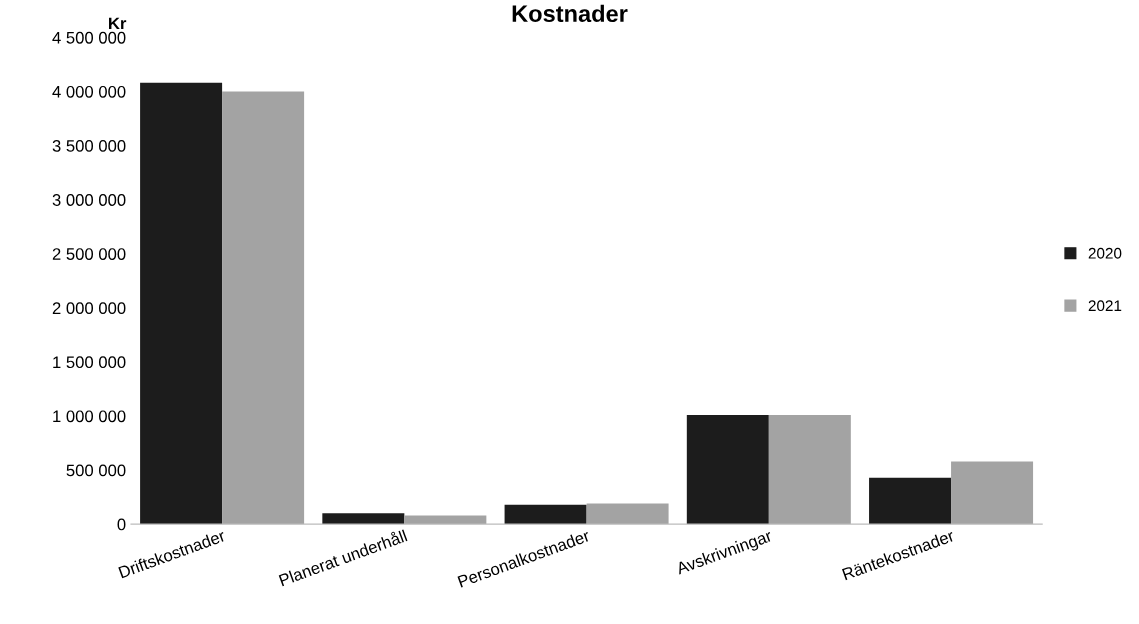  I want to click on y-tick-label: 4 000 000, so click(89, 91).